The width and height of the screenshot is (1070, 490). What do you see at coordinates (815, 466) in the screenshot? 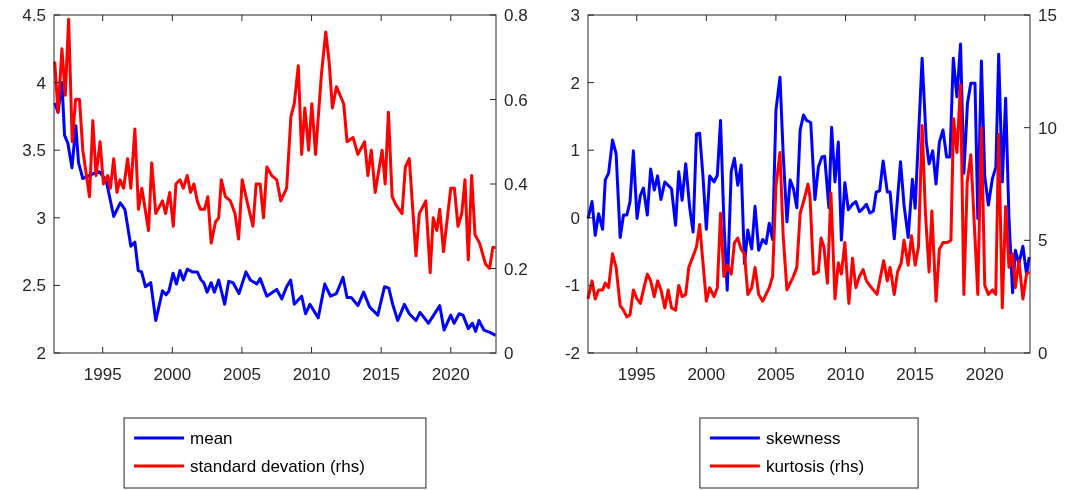
I see `legend-label: kurtosis (rhs)` at bounding box center [815, 466].